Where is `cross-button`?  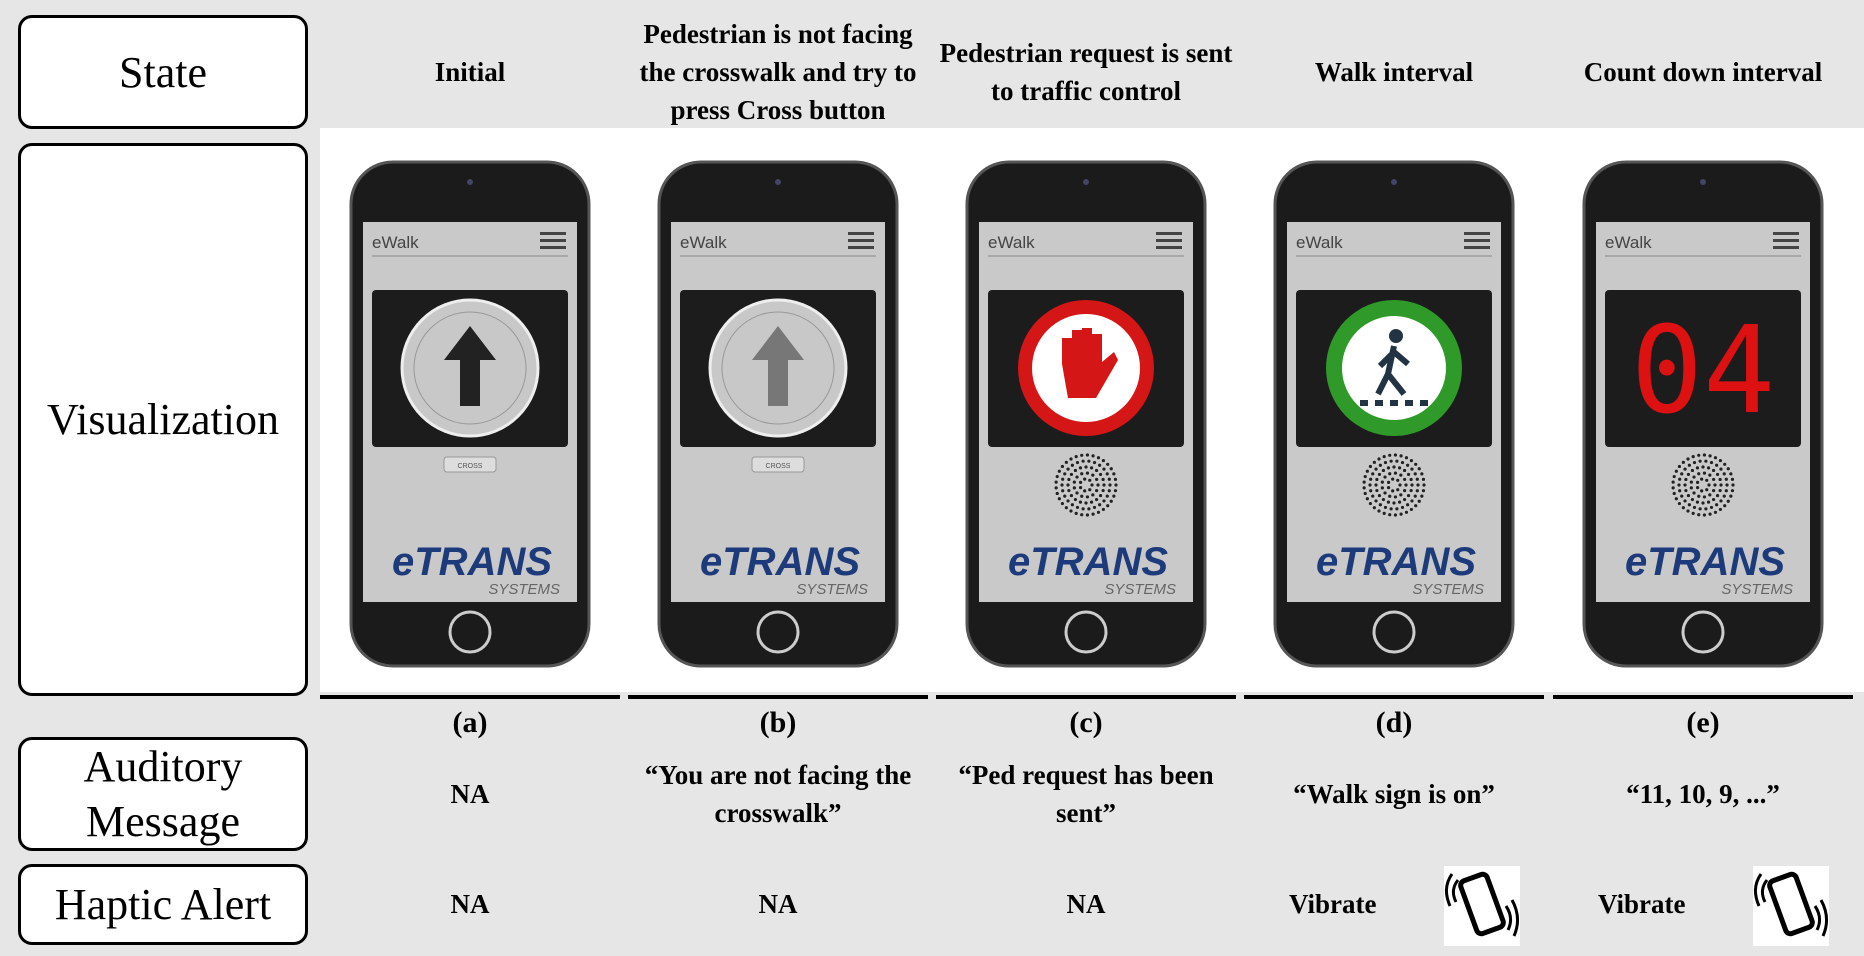
cross-button is located at coordinates (778, 464).